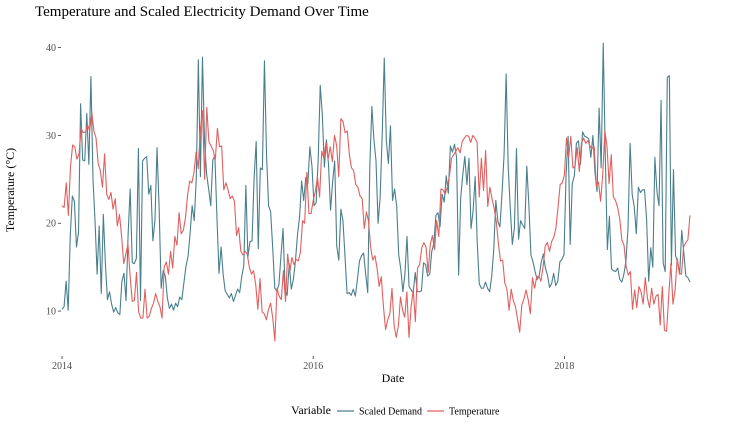 Image resolution: width=756 pixels, height=432 pixels. Describe the element at coordinates (311, 410) in the screenshot. I see `legend-title: Variable` at that location.